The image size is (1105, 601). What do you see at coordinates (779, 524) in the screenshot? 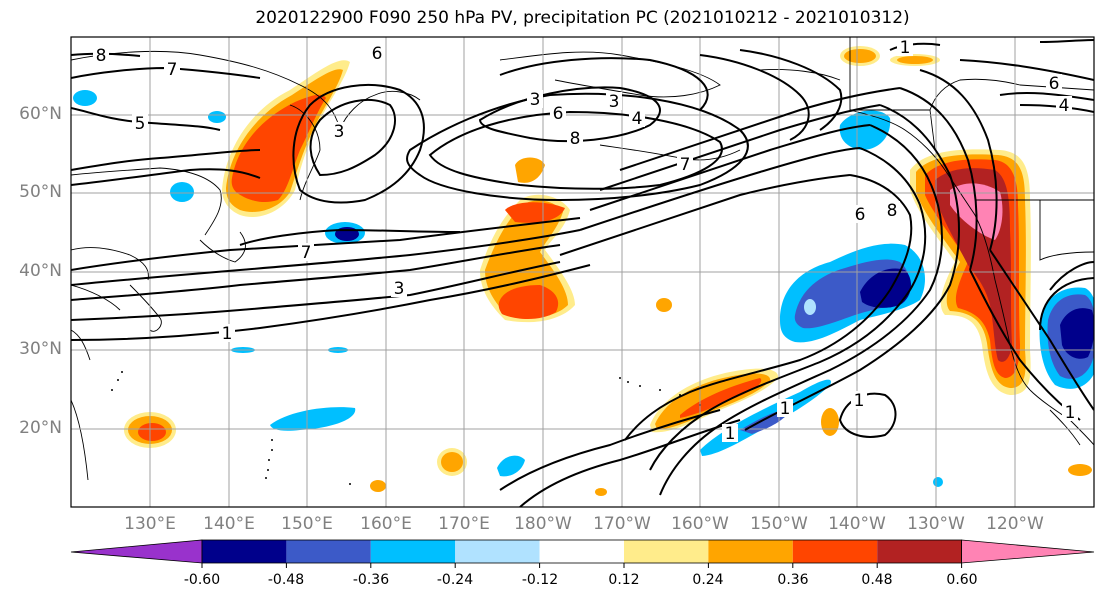
I see `lon-label: 150°W` at bounding box center [779, 524].